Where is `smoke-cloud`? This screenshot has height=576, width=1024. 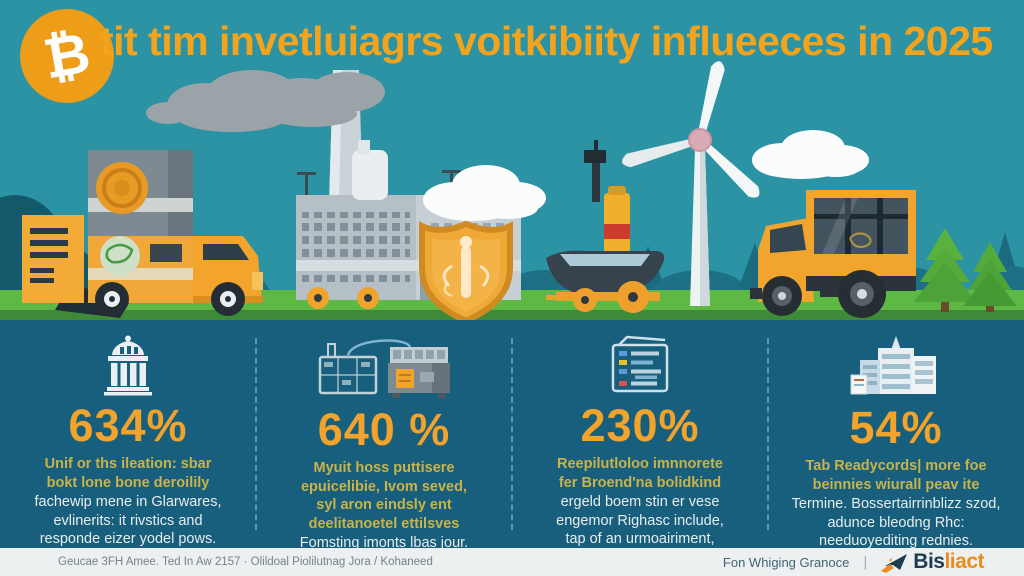 smoke-cloud is located at coordinates (265, 101).